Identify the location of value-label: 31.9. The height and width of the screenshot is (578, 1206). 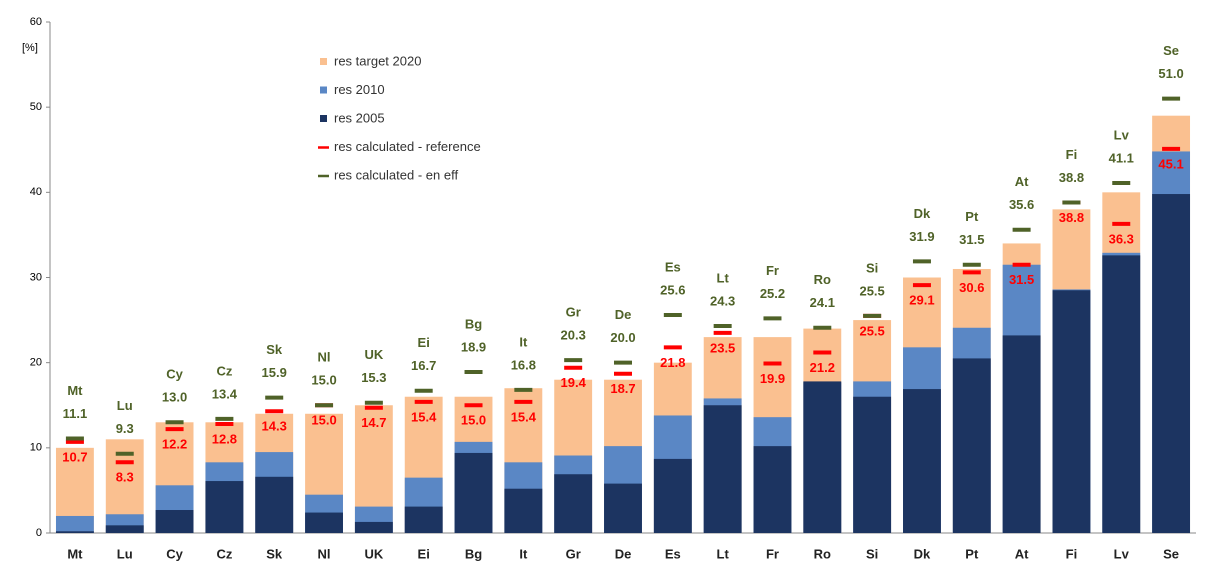
(921, 236).